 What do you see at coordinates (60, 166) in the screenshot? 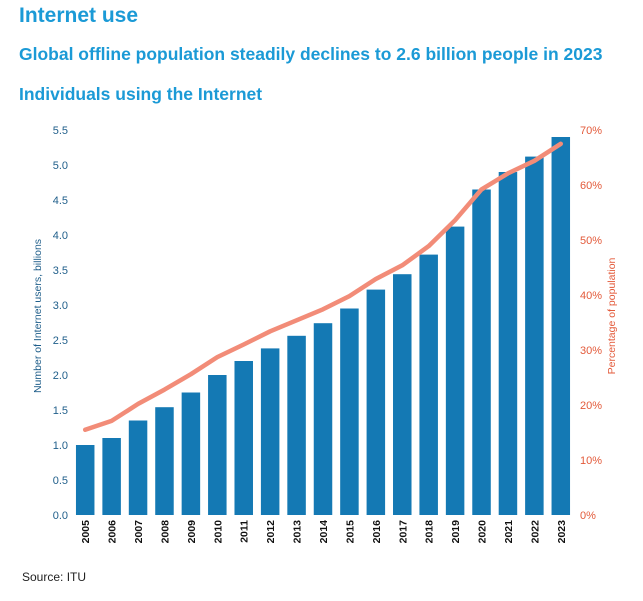
I see `left-tick-label: 5.0` at bounding box center [60, 166].